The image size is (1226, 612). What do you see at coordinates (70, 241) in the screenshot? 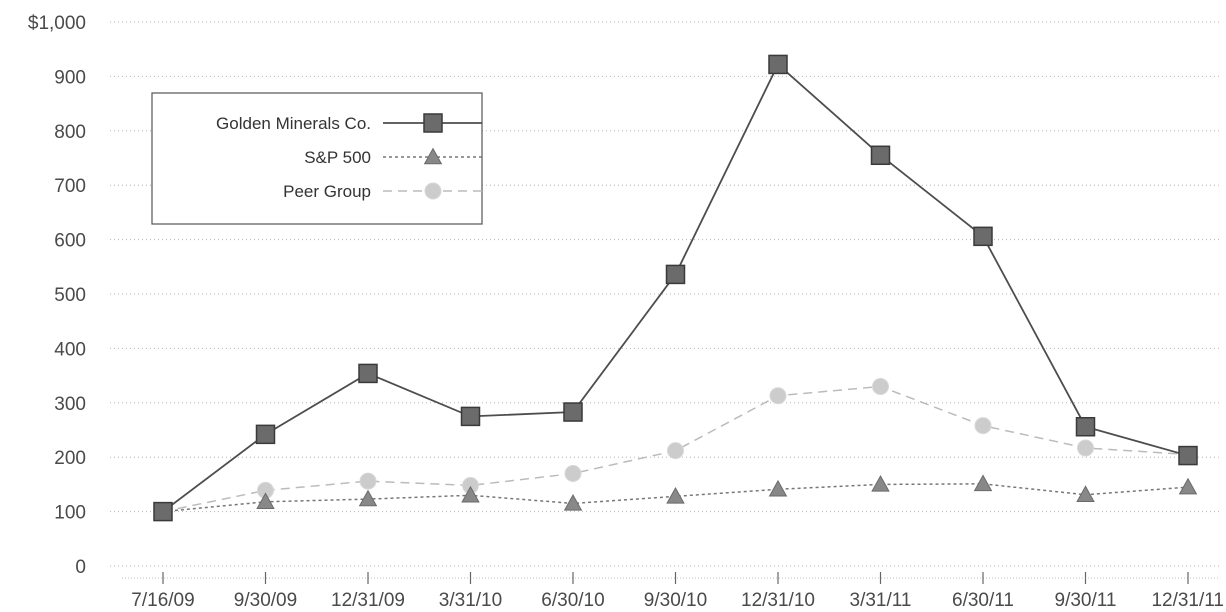
I see `y-tick-label: 600` at bounding box center [70, 241].